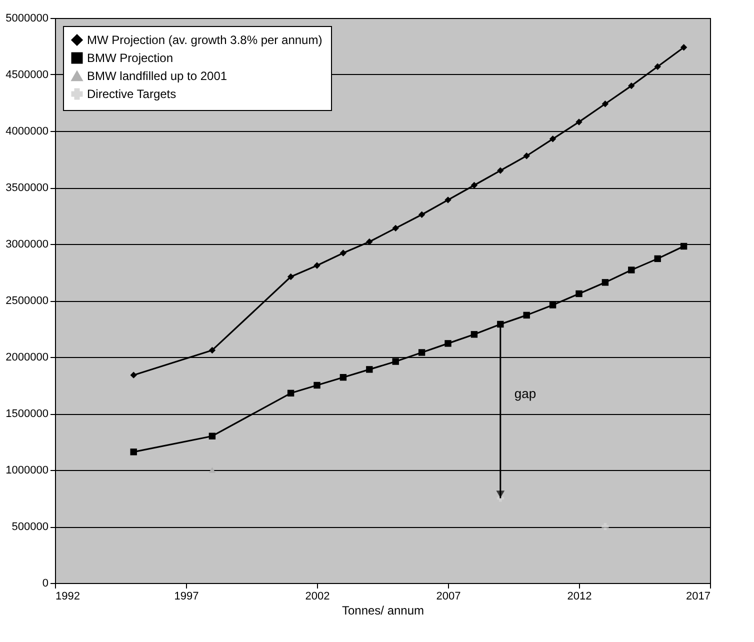 This screenshot has width=754, height=642. I want to click on legend-label: Directive Targets, so click(131, 94).